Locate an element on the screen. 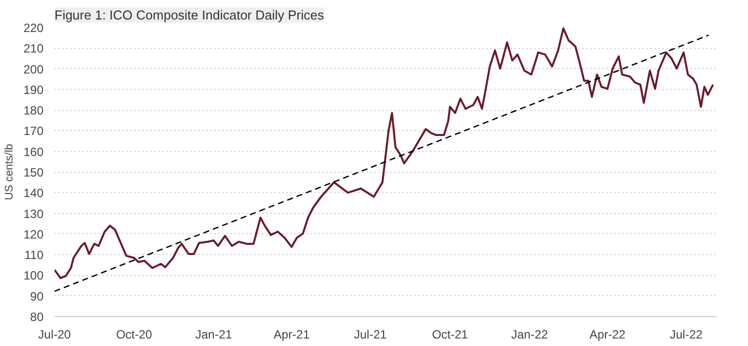  chart-title: Figure 1: ICO Composite Indicator Daily Prices is located at coordinates (189, 15).